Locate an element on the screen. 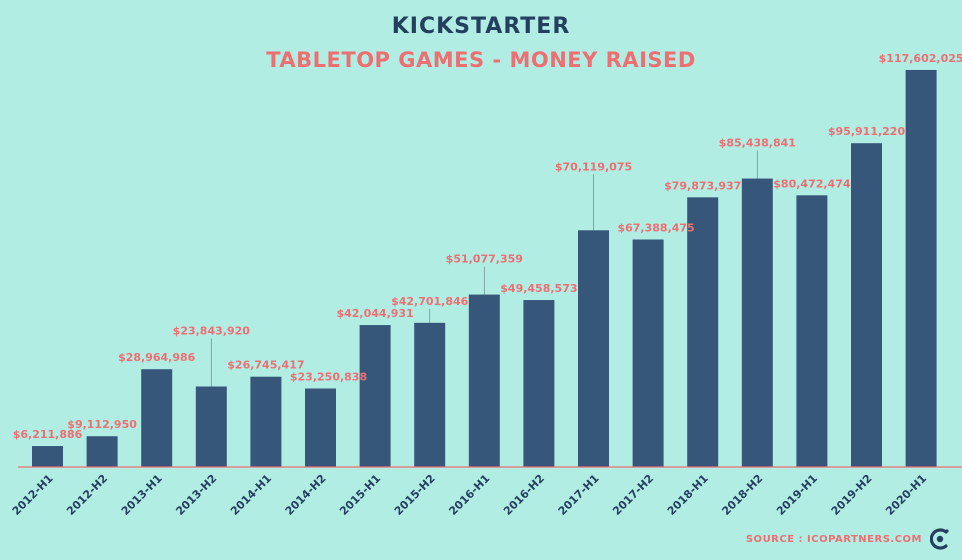 This screenshot has width=962, height=560. data-label-2018-H2: $85,438,841 is located at coordinates (757, 143).